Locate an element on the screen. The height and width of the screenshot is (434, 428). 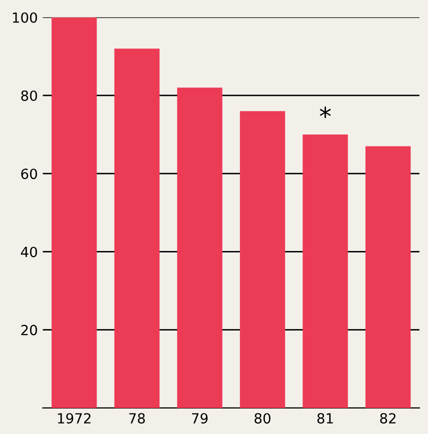
x-tick-label: 1972 is located at coordinates (74, 418).